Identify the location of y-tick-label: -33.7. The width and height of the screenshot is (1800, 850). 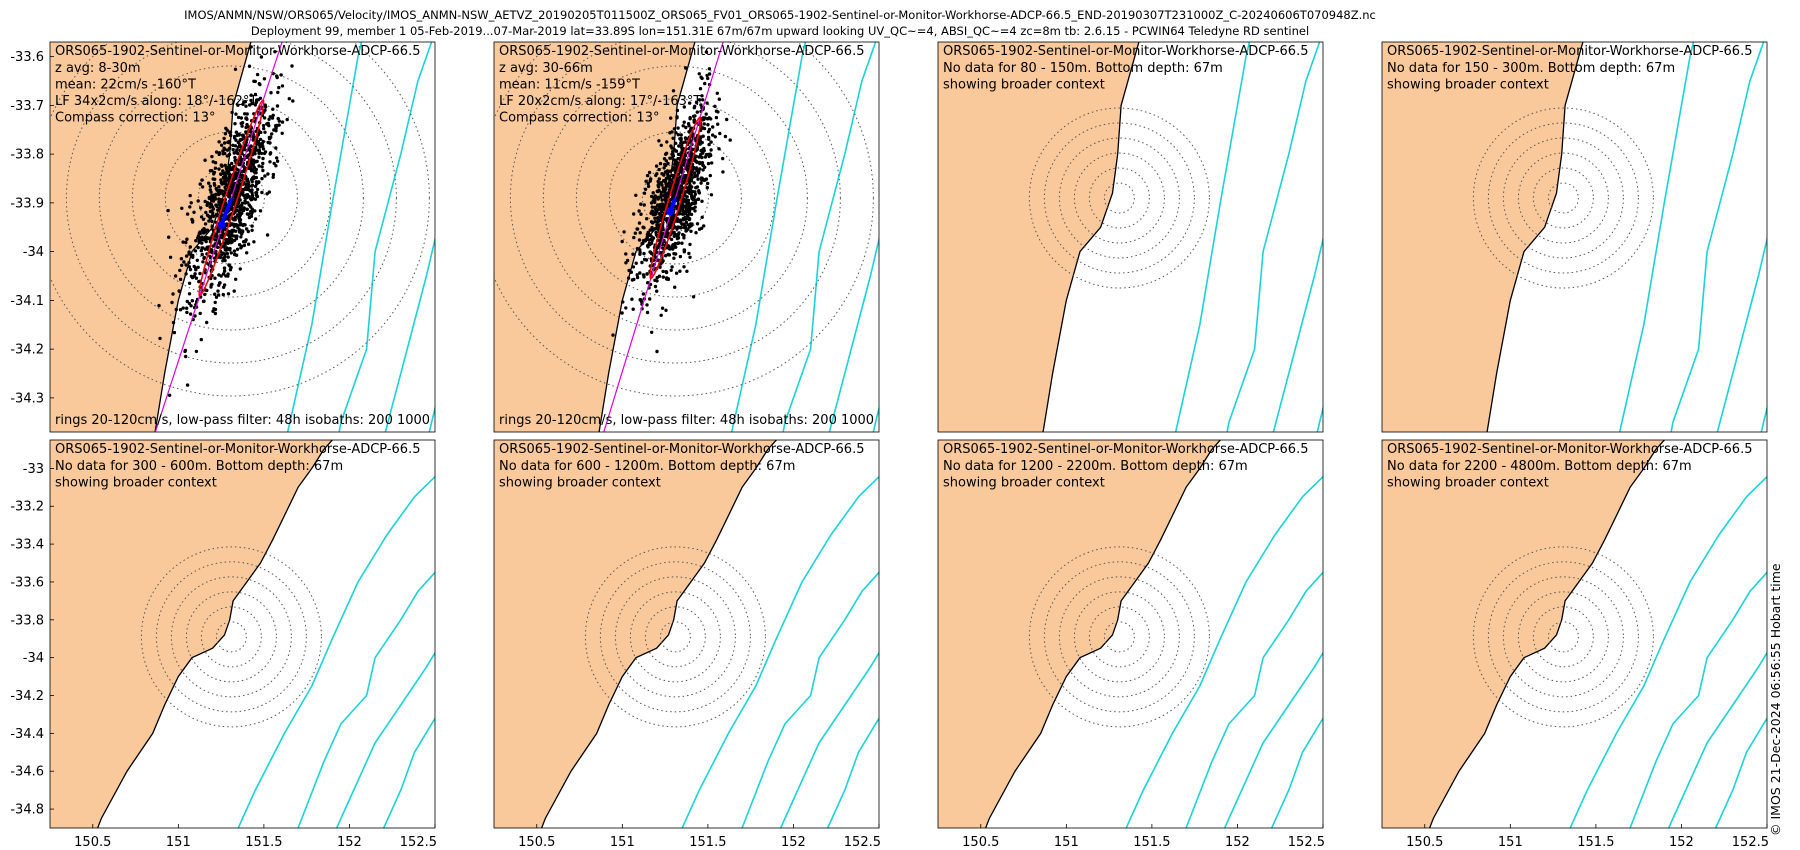
(27, 106).